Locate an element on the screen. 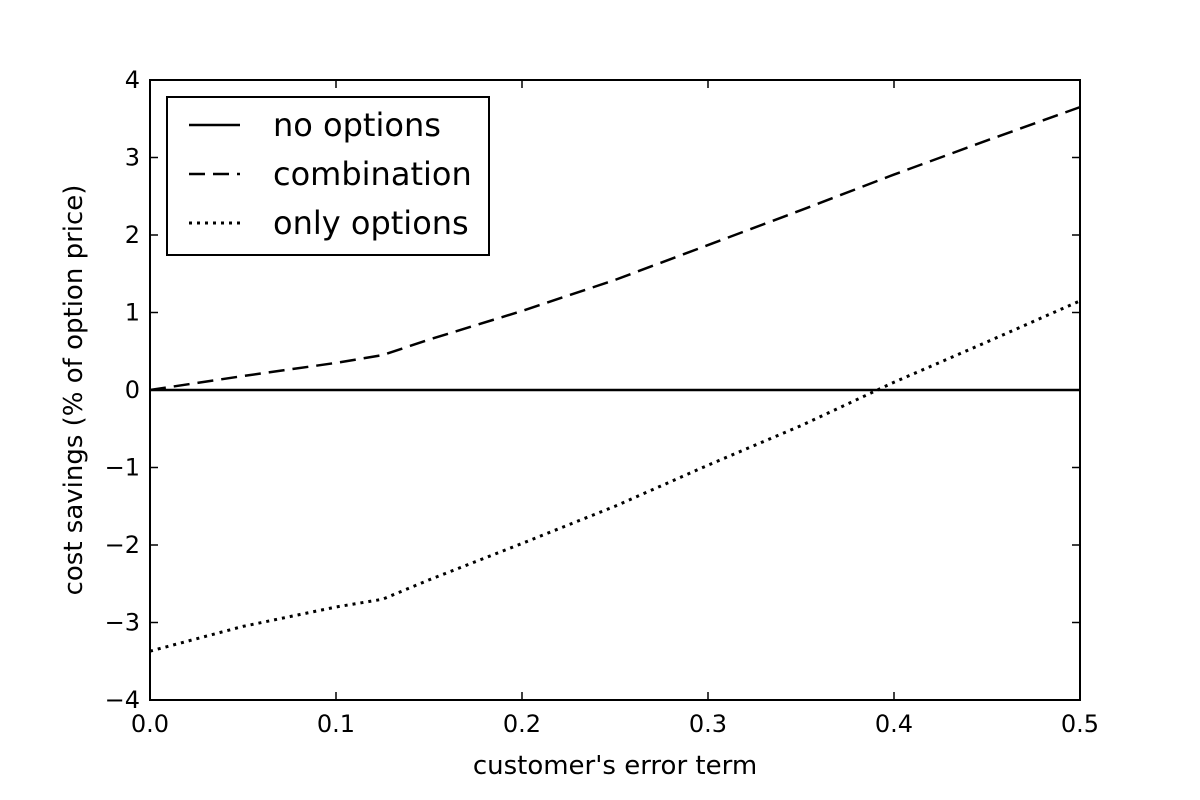  y-tick-label: 0 is located at coordinates (132, 390).